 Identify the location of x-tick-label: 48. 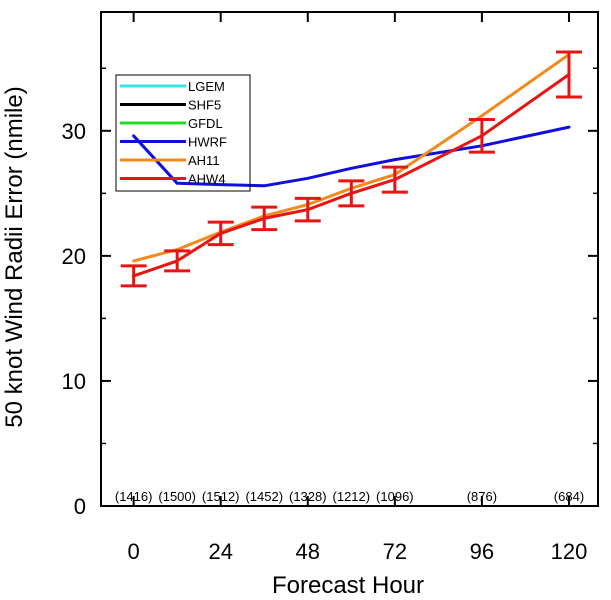
(308, 551).